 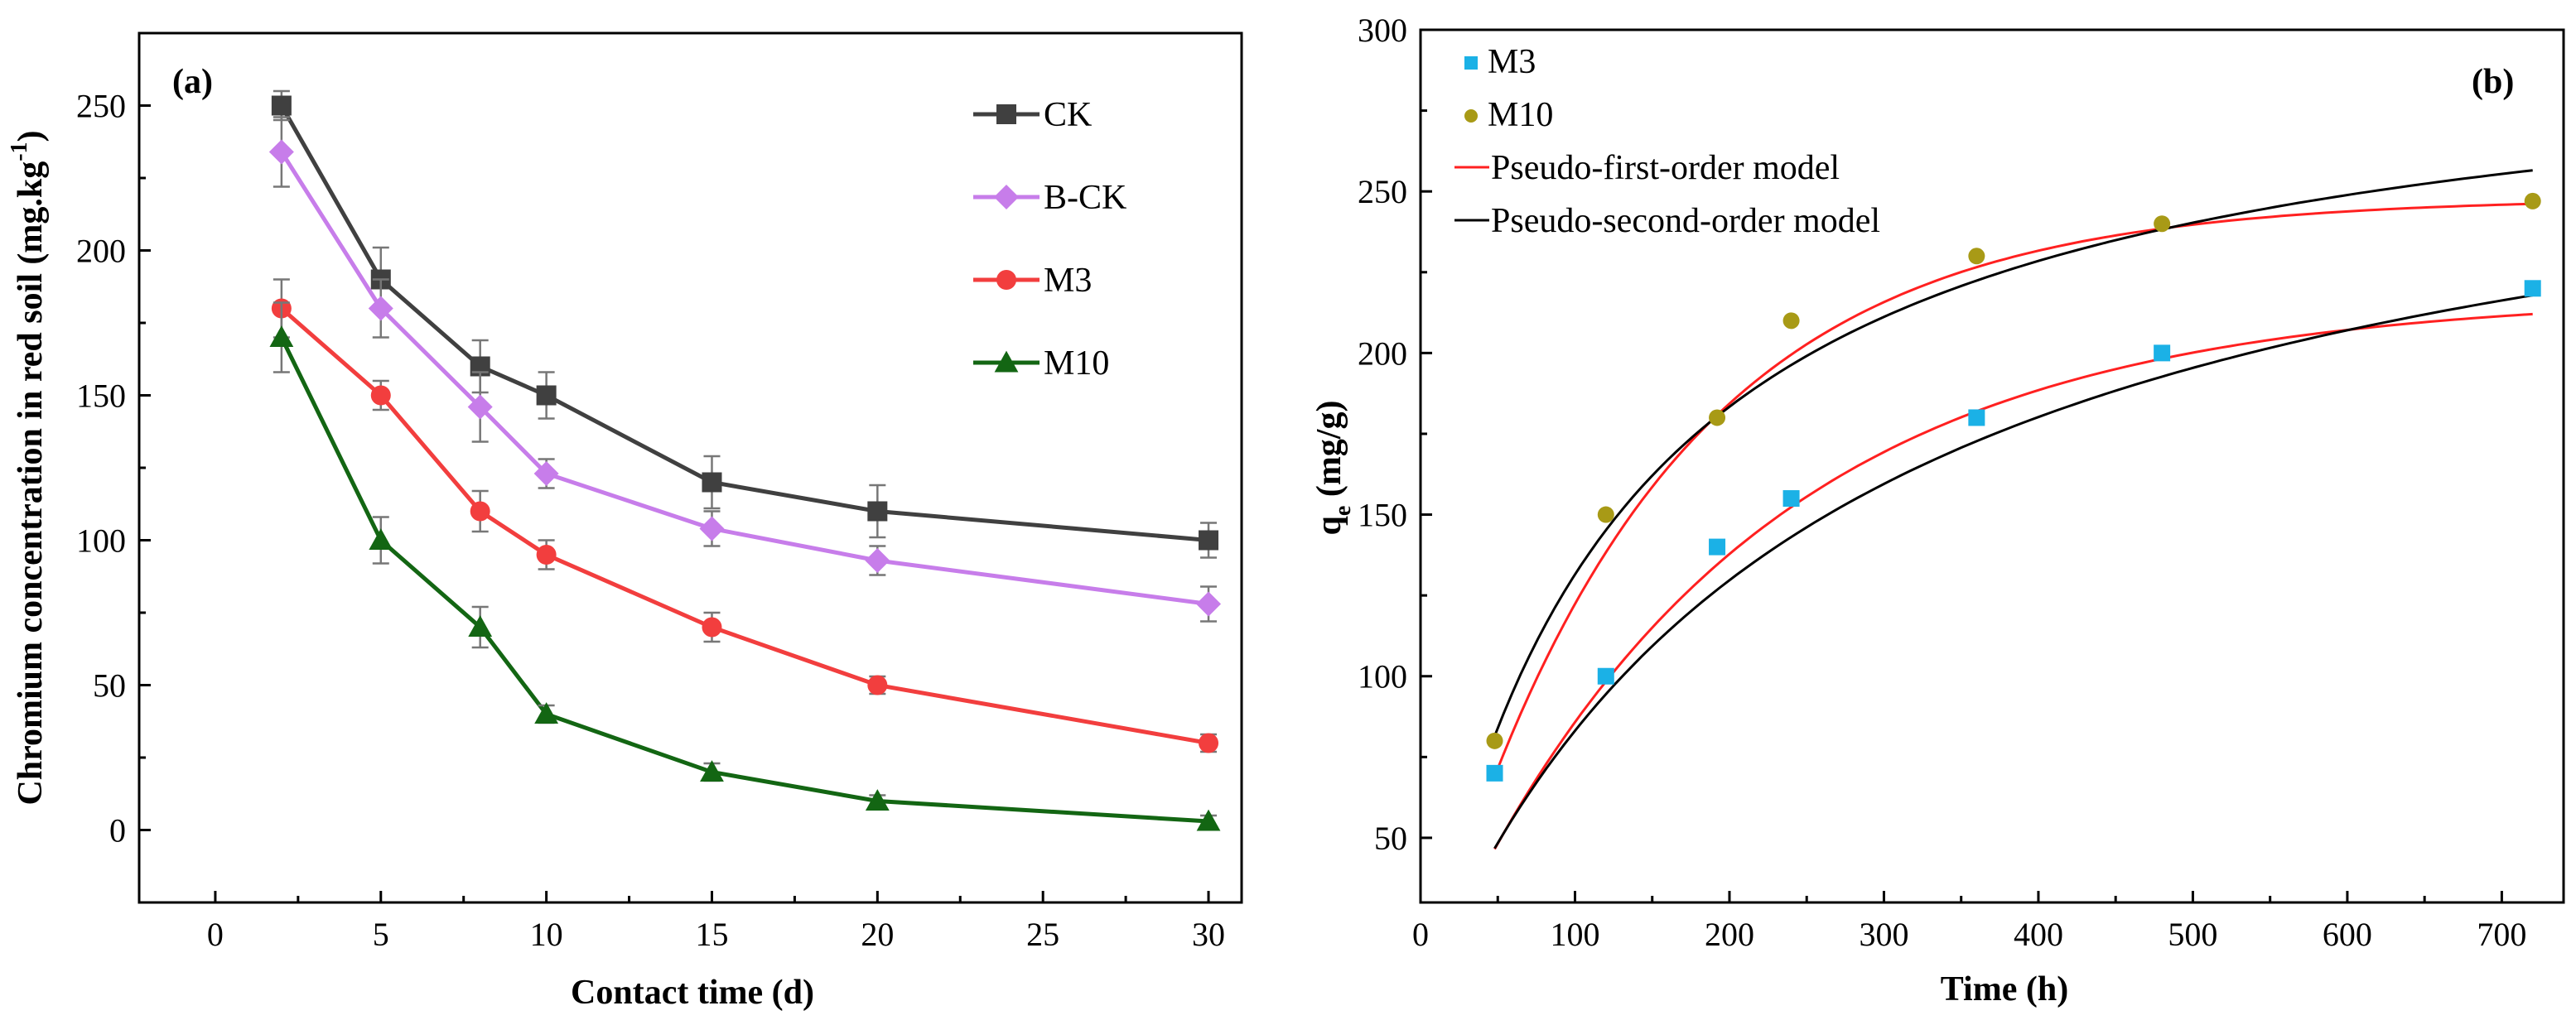 What do you see at coordinates (2192, 934) in the screenshot?
I see `chart-b-x-tick-label: 500` at bounding box center [2192, 934].